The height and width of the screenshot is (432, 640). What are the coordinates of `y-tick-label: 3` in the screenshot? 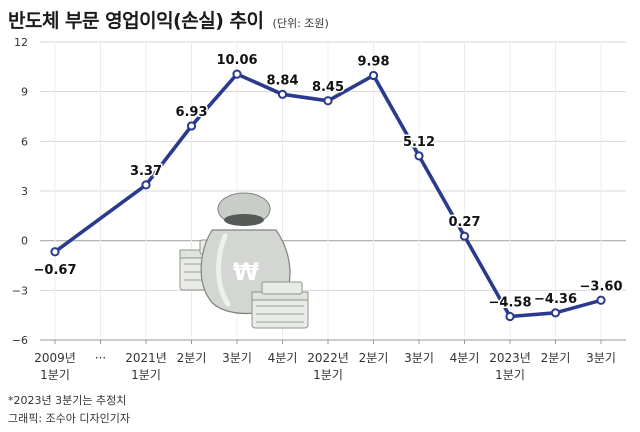 It's located at (24, 191).